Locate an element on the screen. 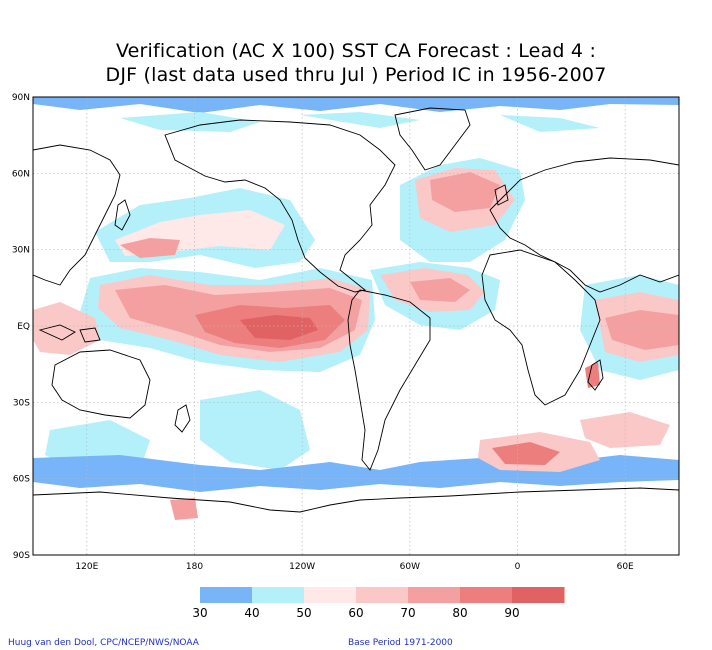 The width and height of the screenshot is (712, 650). longitude-labels: 120E 180 120W 60W 0 60E is located at coordinates (354, 567).